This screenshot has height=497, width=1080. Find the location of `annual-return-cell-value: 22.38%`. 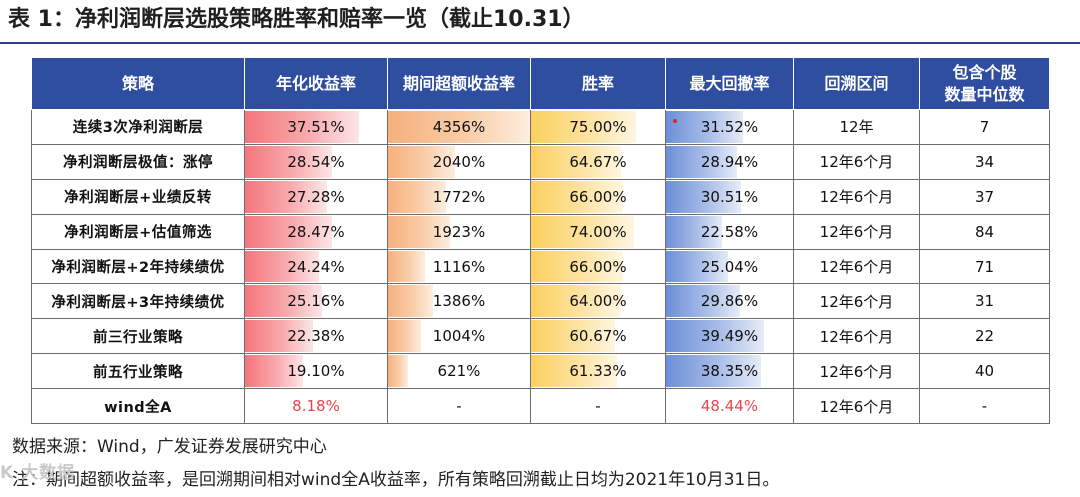

annual-return-cell-value: 22.38% is located at coordinates (316, 336).